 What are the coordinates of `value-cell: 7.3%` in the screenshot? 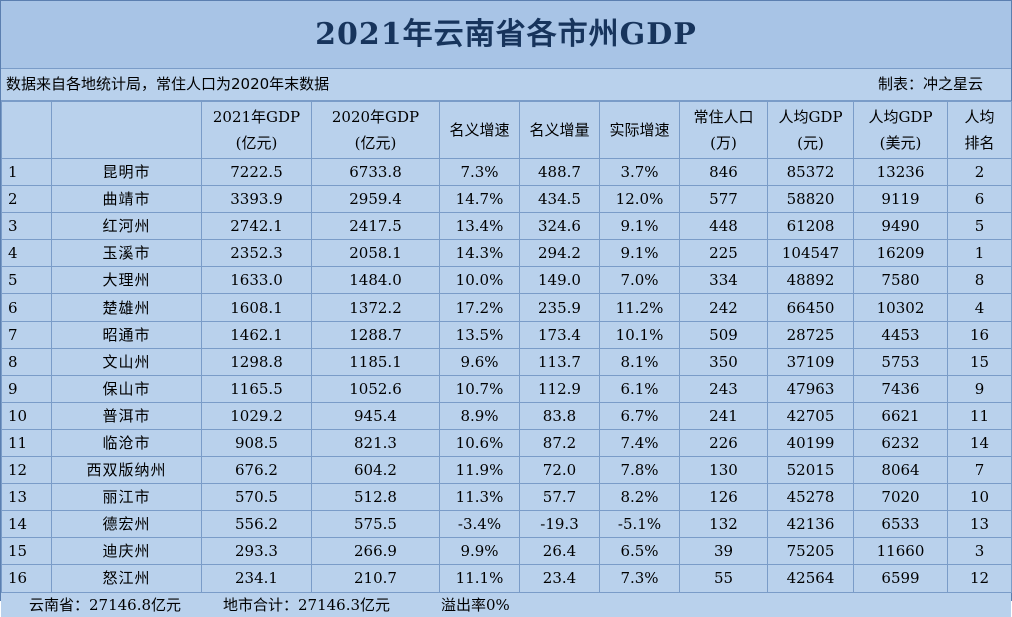 It's located at (639, 578).